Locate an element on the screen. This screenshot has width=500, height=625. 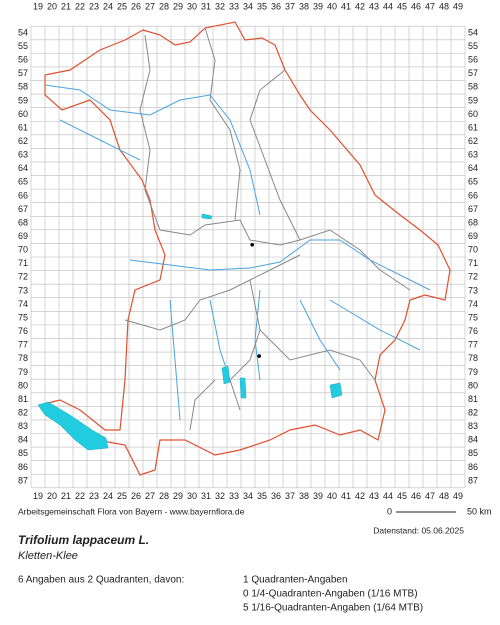
scale-start: 0 is located at coordinates (389, 511).